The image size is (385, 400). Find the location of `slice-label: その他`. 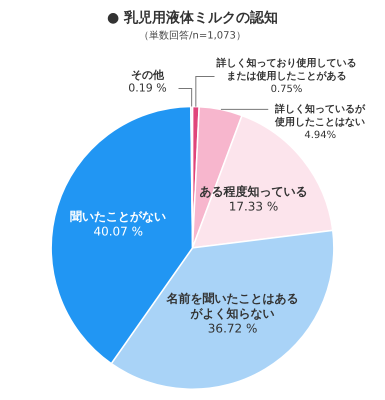

slice-label: その他 is located at coordinates (148, 75).